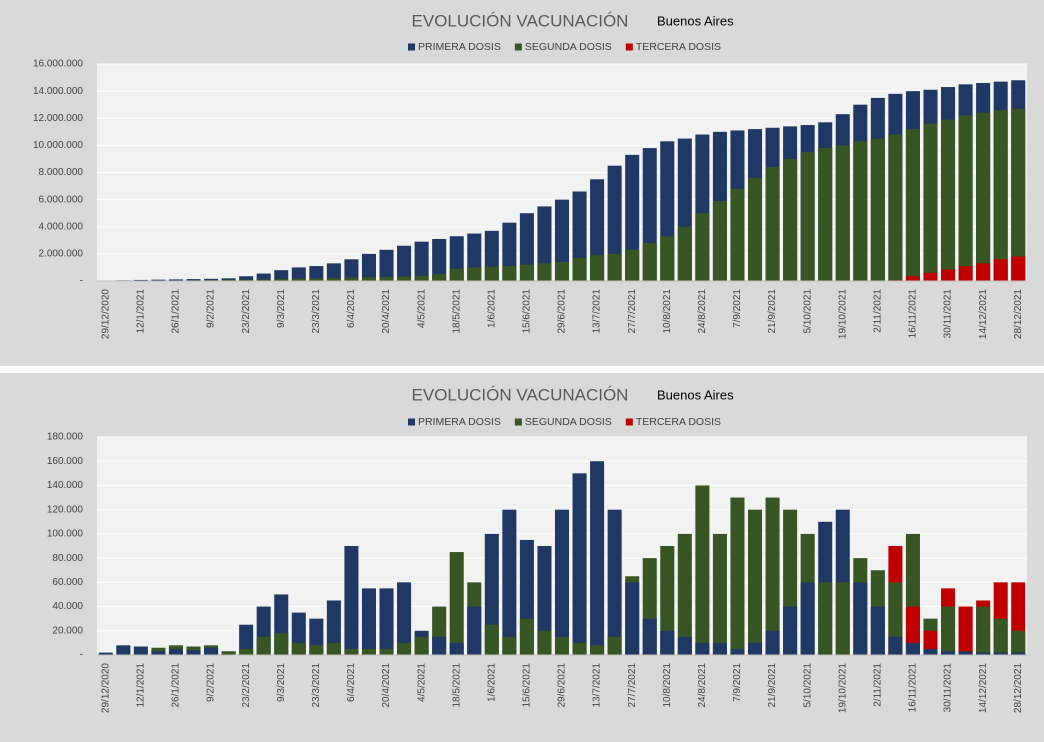 This screenshot has width=1044, height=742. Describe the element at coordinates (67, 558) in the screenshot. I see `y-tick-label: 80.000` at that location.